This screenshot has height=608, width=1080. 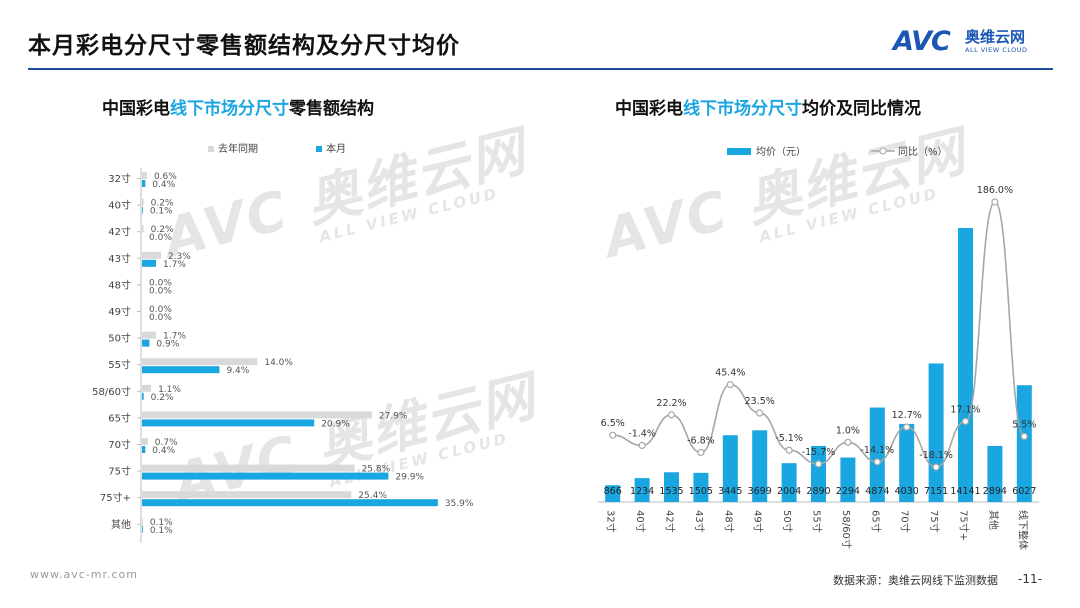 I want to click on price-label: 866, so click(x=613, y=491).